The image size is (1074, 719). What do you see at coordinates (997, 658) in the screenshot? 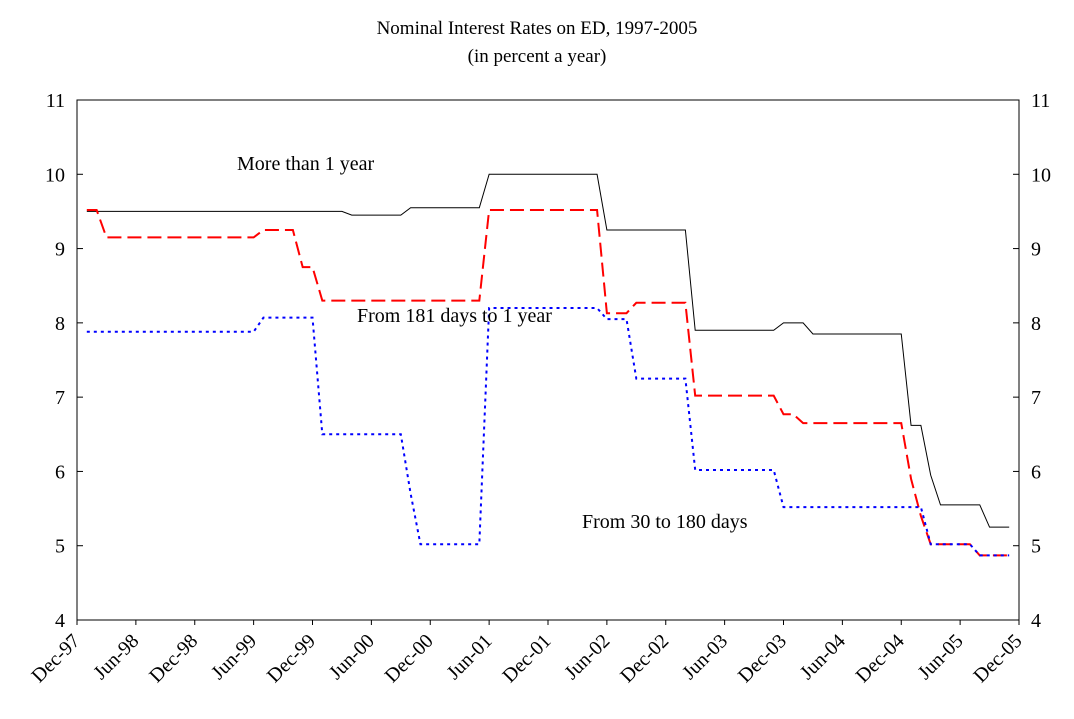
I see `x-tick-label: Dec-05` at bounding box center [997, 658].